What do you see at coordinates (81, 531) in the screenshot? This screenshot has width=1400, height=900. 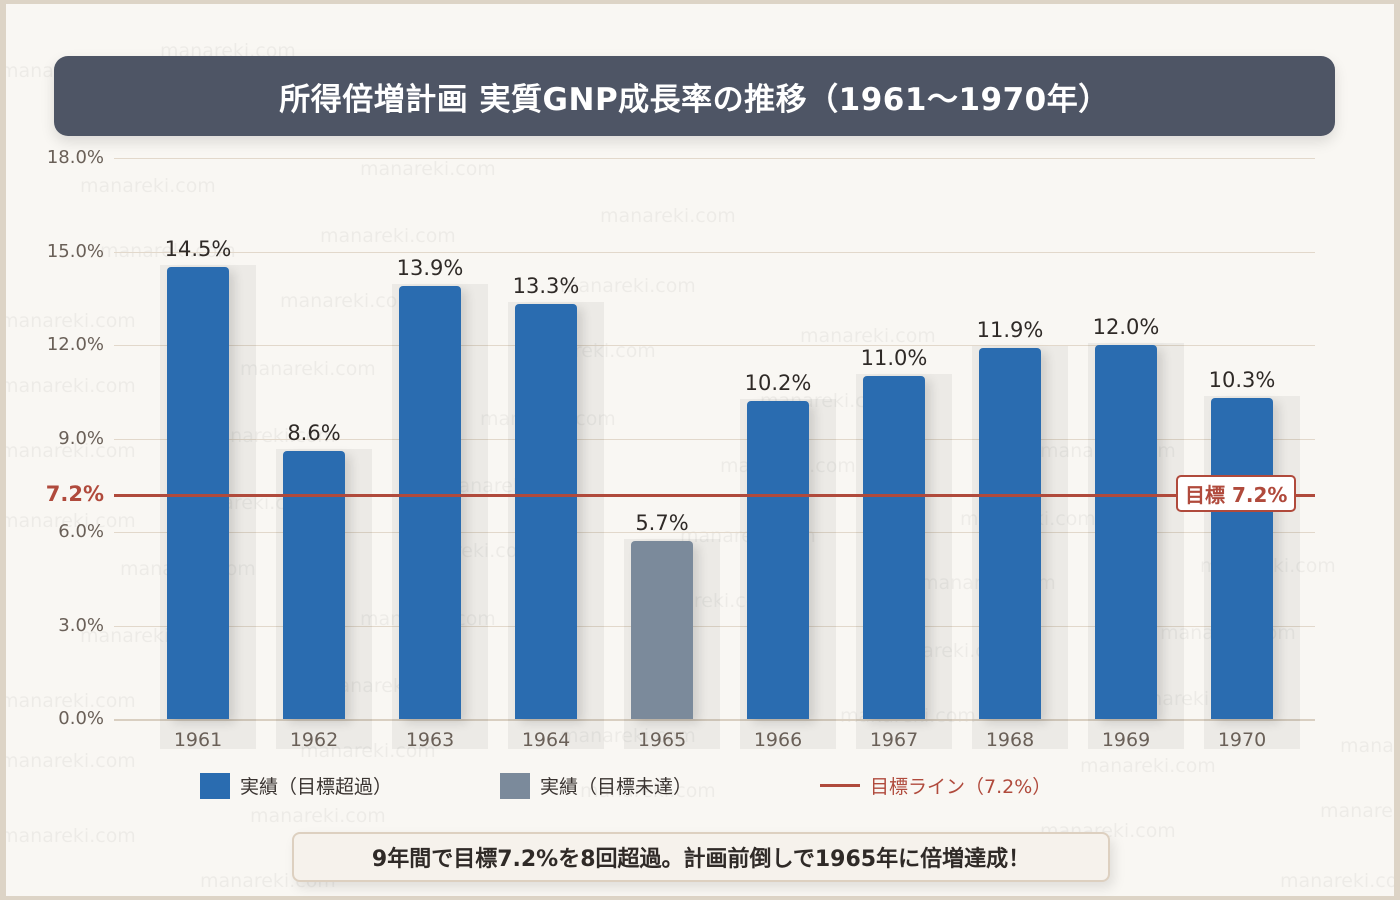 I see `y-tick-label: 6.0%` at bounding box center [81, 531].